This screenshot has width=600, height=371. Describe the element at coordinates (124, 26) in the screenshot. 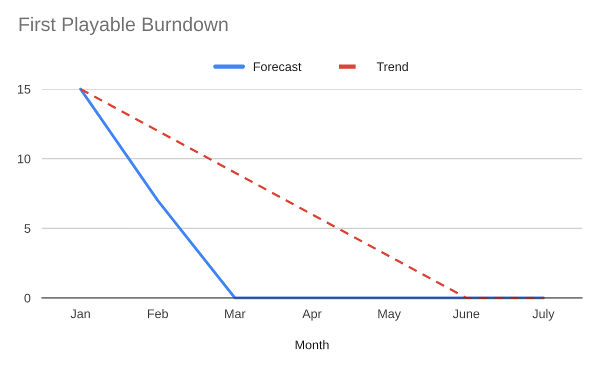

I see `chart-title: First Playable Burndown` at that location.